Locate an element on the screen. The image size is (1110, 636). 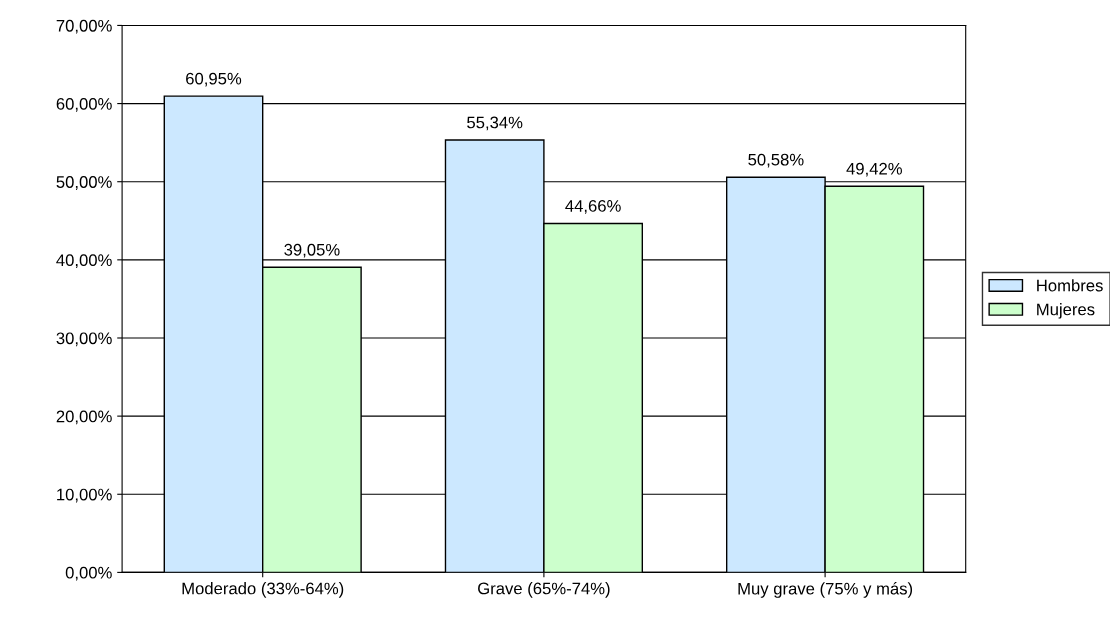
x-tick-label: Muy grave (75% y más) is located at coordinates (825, 590).